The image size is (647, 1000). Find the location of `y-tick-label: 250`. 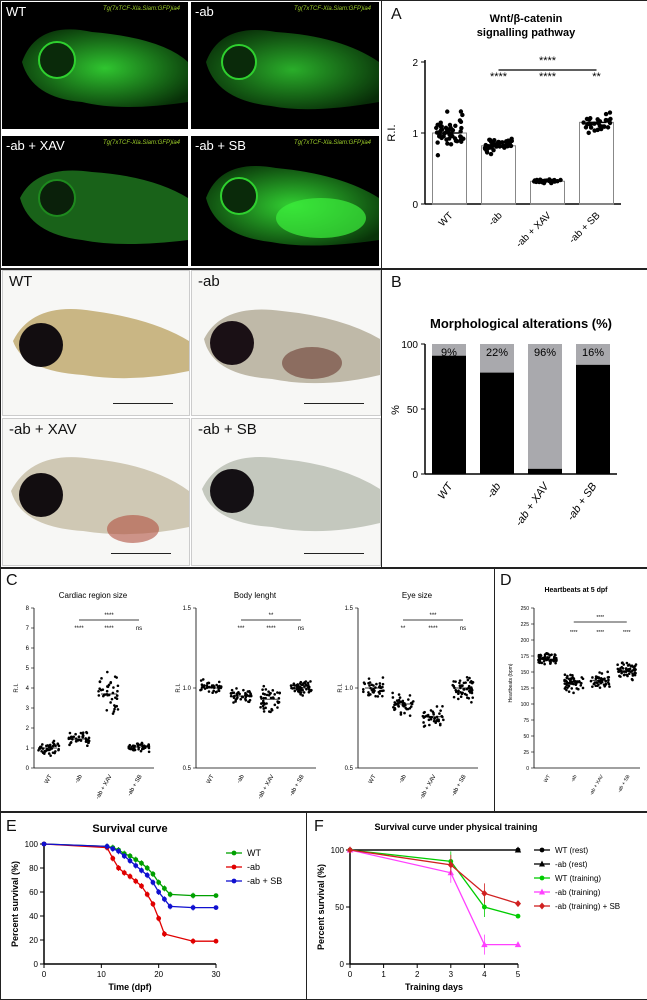

y-tick-label: 250 is located at coordinates (525, 609).